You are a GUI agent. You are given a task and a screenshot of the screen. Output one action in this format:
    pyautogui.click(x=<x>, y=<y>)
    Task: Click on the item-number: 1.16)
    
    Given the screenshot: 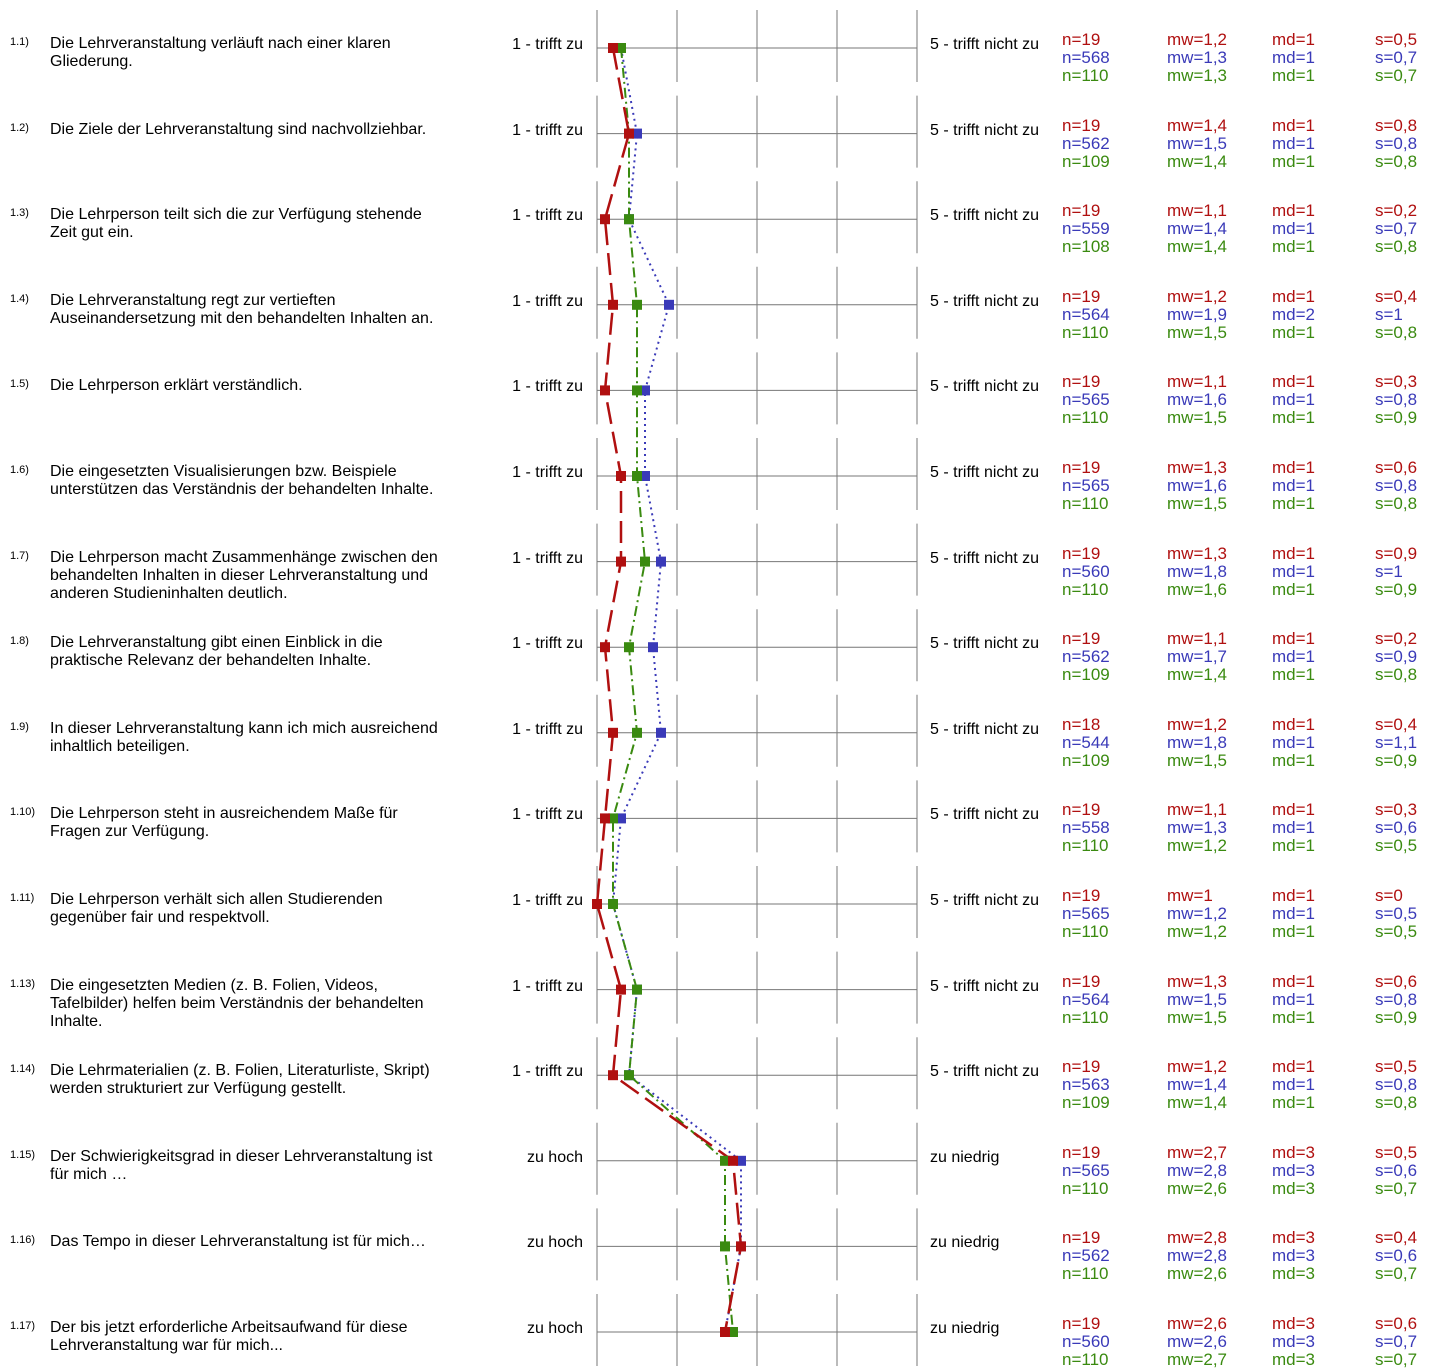 What is the action you would take?
    pyautogui.click(x=23, y=1240)
    